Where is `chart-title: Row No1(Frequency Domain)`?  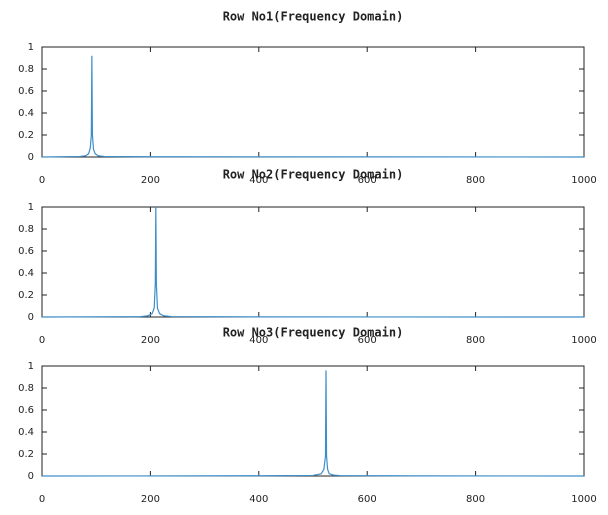
chart-title: Row No1(Frequency Domain) is located at coordinates (313, 17).